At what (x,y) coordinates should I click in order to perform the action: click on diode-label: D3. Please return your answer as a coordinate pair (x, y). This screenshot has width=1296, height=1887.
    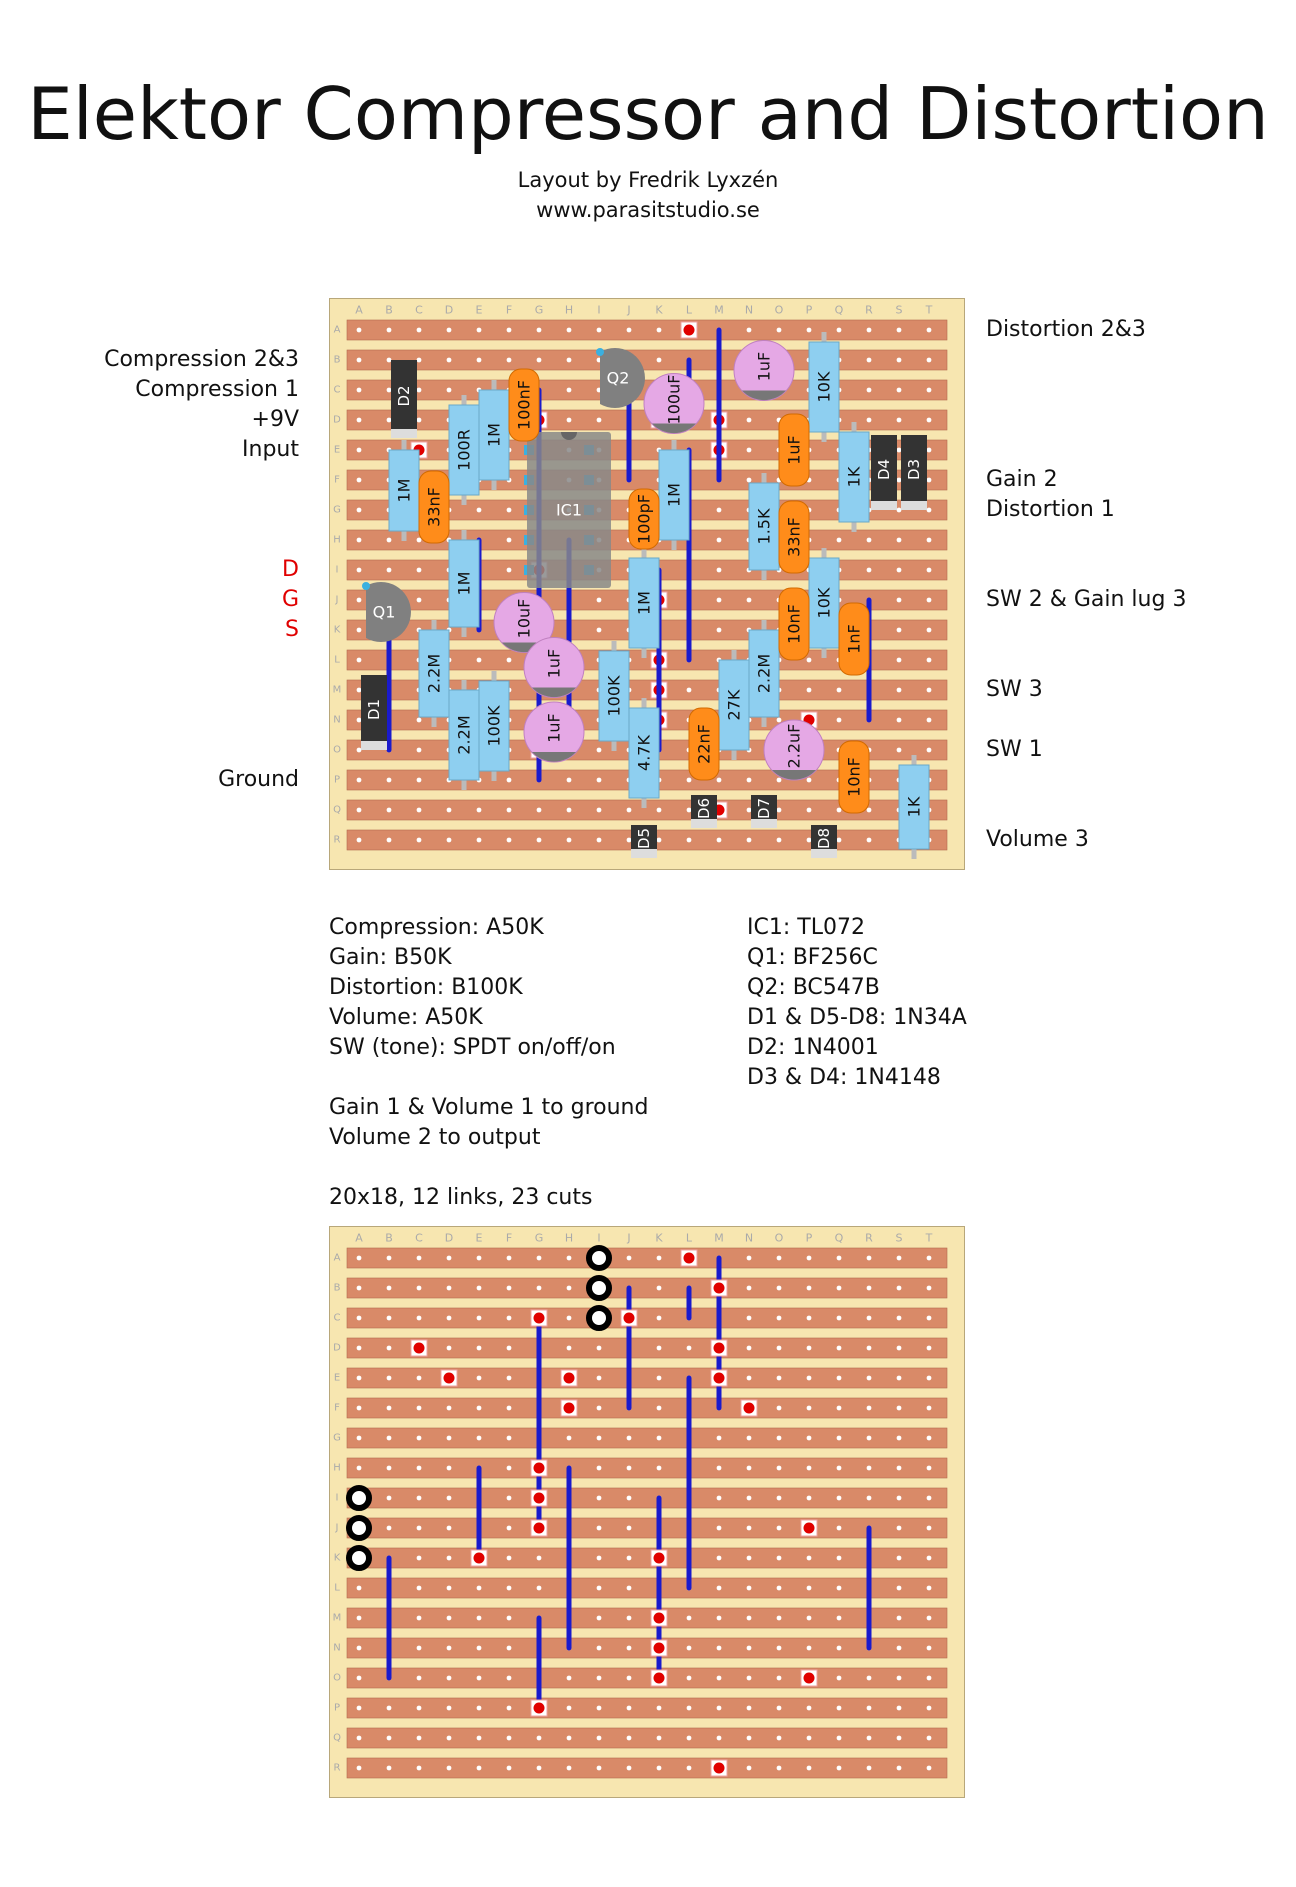
    Looking at the image, I should click on (914, 469).